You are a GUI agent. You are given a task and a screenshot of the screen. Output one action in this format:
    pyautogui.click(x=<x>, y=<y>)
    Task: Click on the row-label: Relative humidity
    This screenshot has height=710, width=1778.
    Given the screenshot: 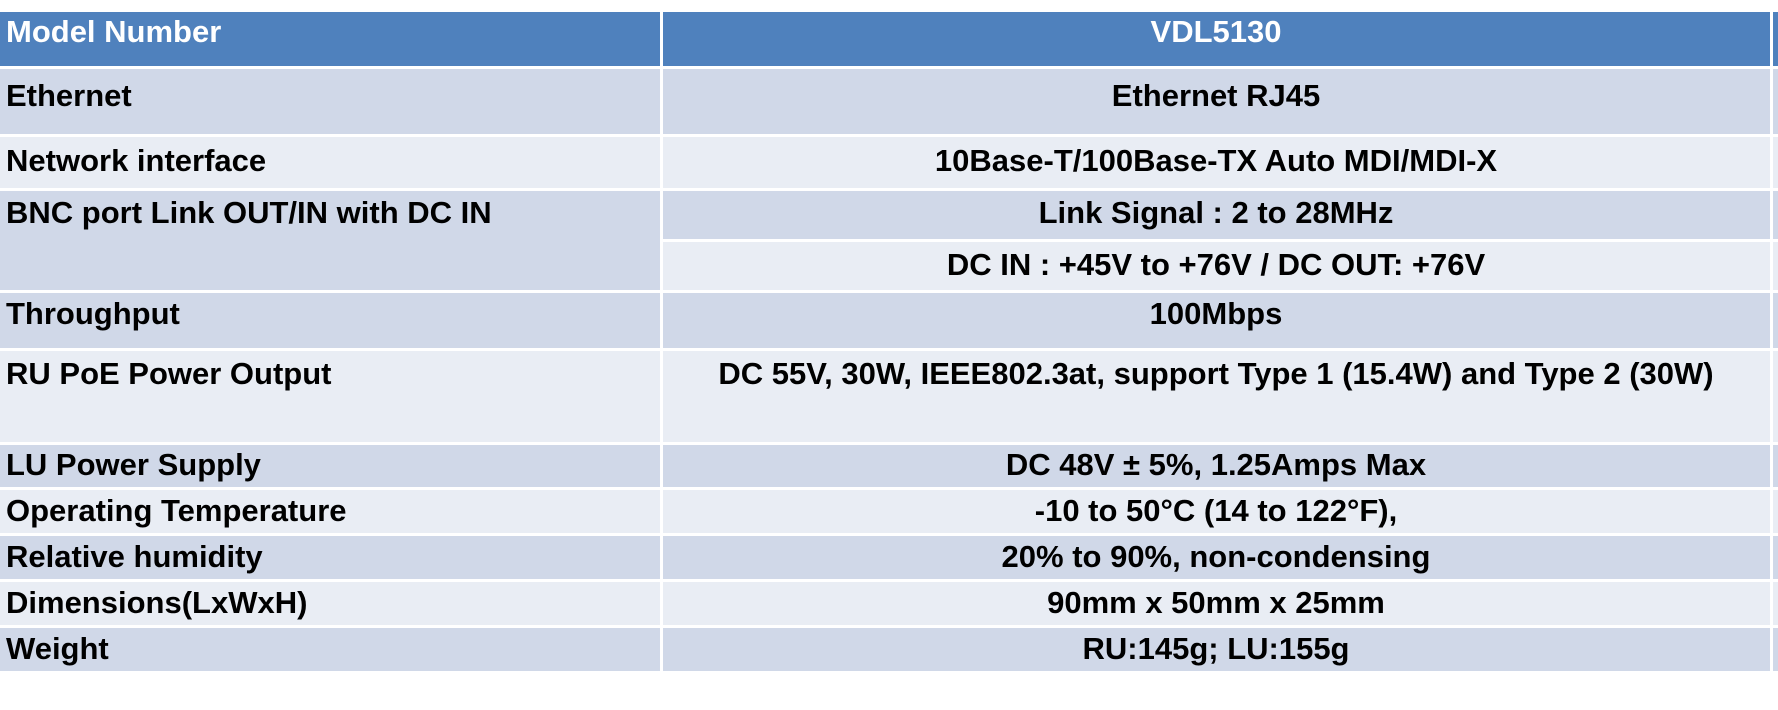 What is the action you would take?
    pyautogui.click(x=331, y=558)
    